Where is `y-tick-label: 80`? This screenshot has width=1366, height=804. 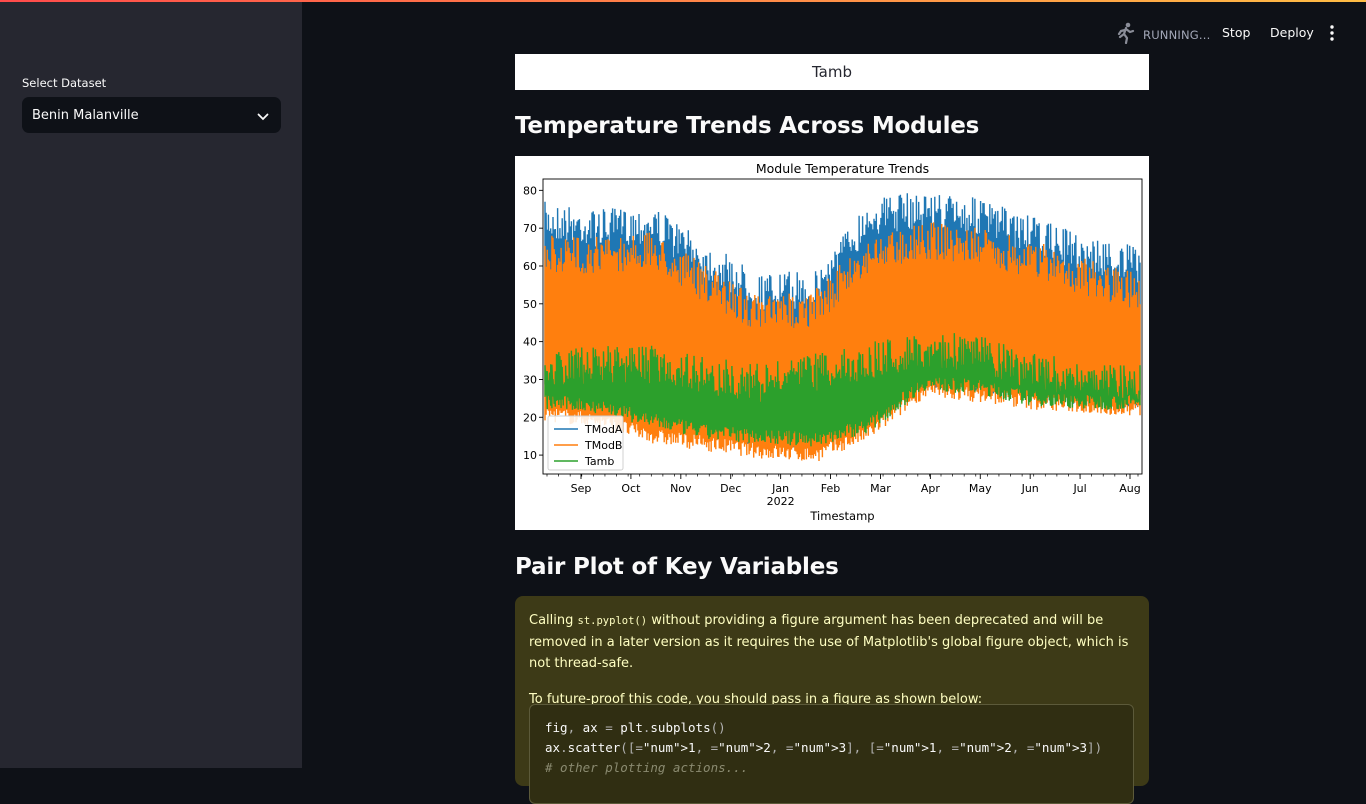
y-tick-label: 80 is located at coordinates (530, 190).